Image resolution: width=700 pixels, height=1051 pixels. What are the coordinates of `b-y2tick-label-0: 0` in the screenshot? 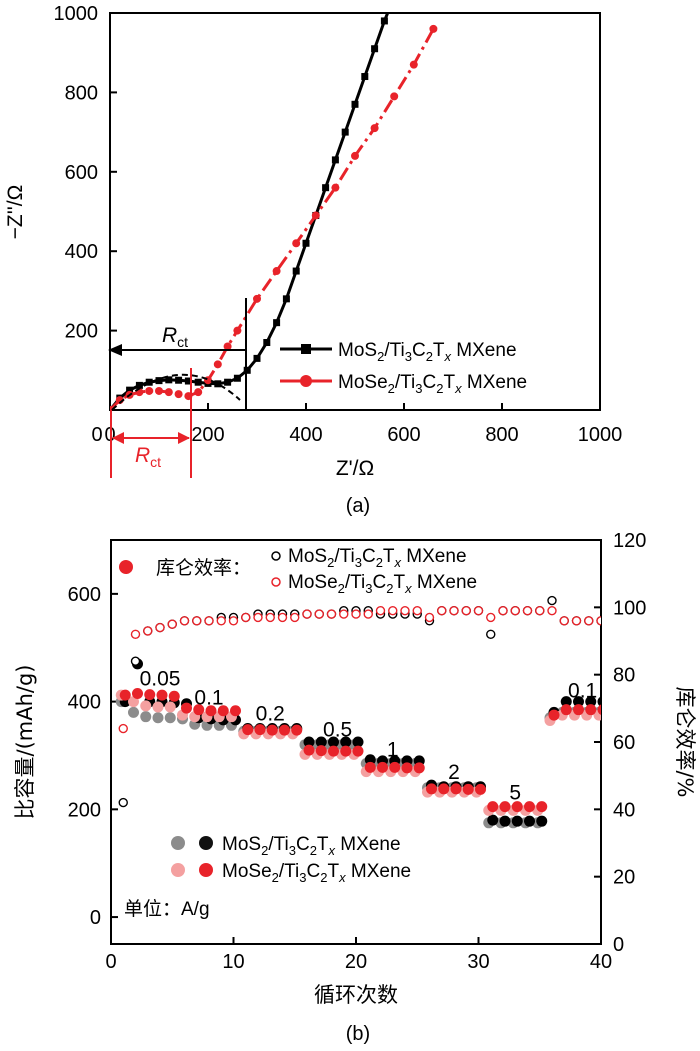 It's located at (618, 945).